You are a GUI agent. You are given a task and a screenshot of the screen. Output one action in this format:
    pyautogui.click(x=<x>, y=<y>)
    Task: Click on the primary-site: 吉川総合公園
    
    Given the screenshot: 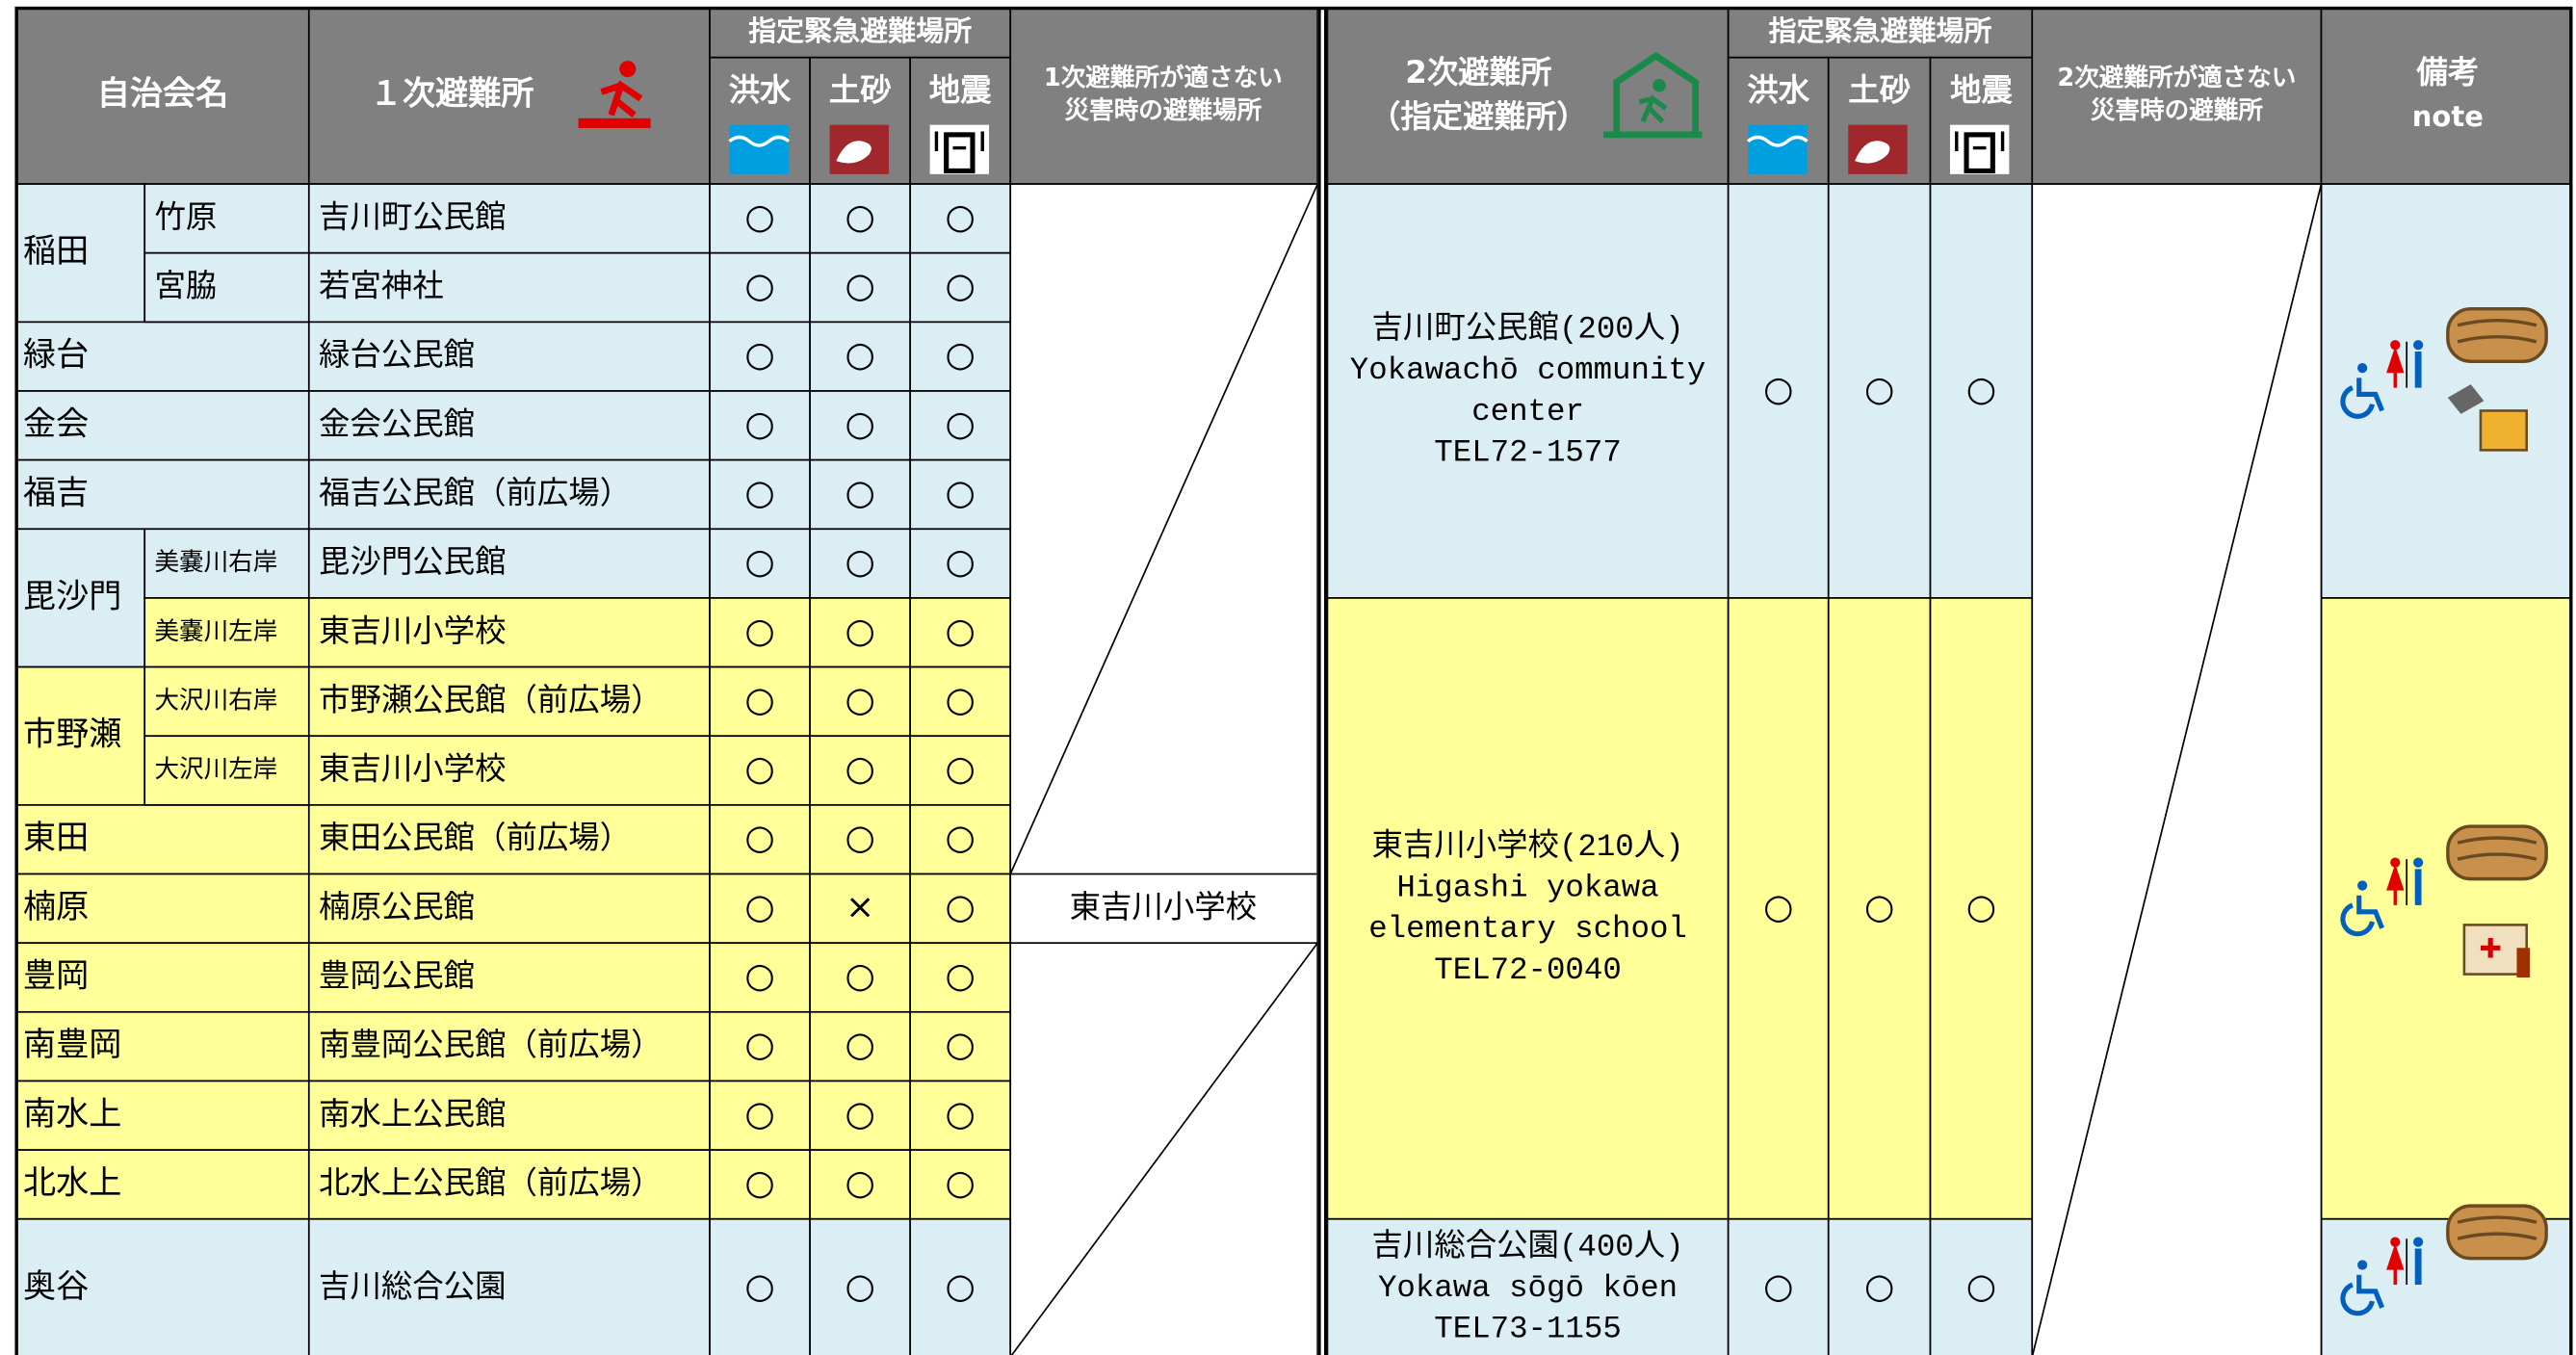 What is the action you would take?
    pyautogui.click(x=412, y=1285)
    